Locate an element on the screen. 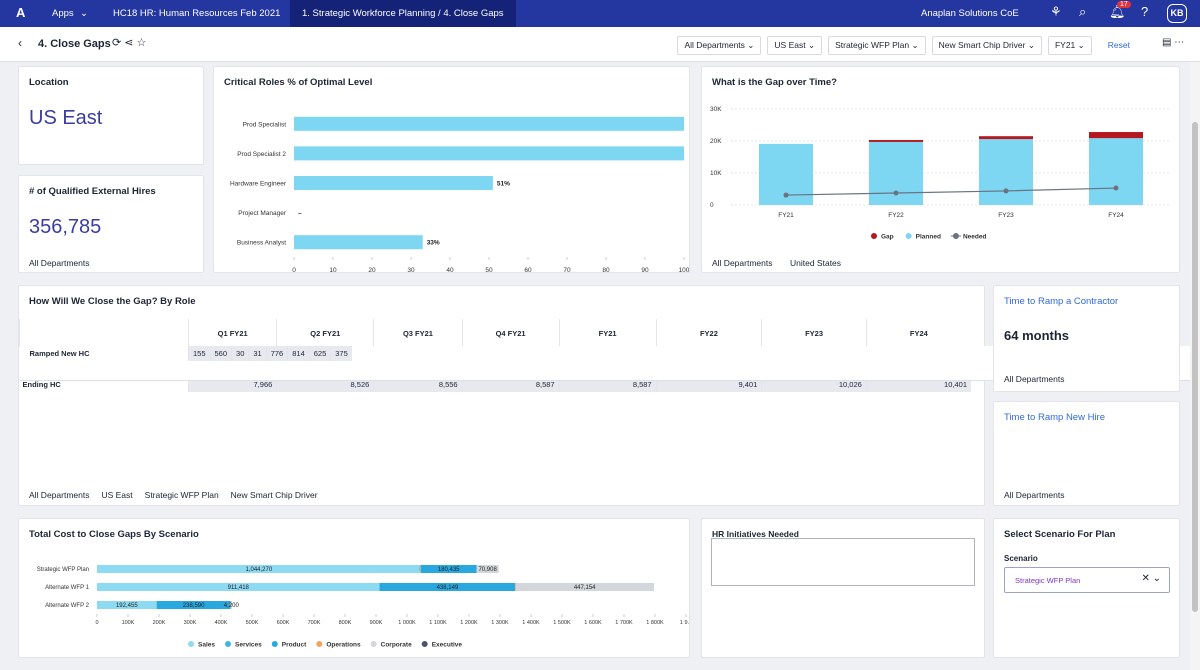  table-cell: 375 is located at coordinates (341, 353).